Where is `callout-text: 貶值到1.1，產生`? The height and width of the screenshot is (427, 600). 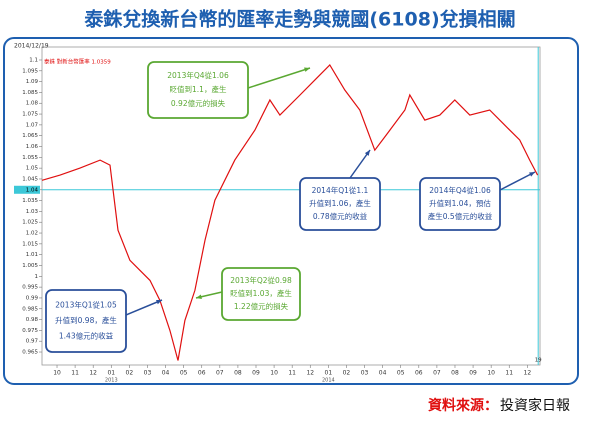 callout-text: 貶值到1.1，產生 is located at coordinates (198, 89).